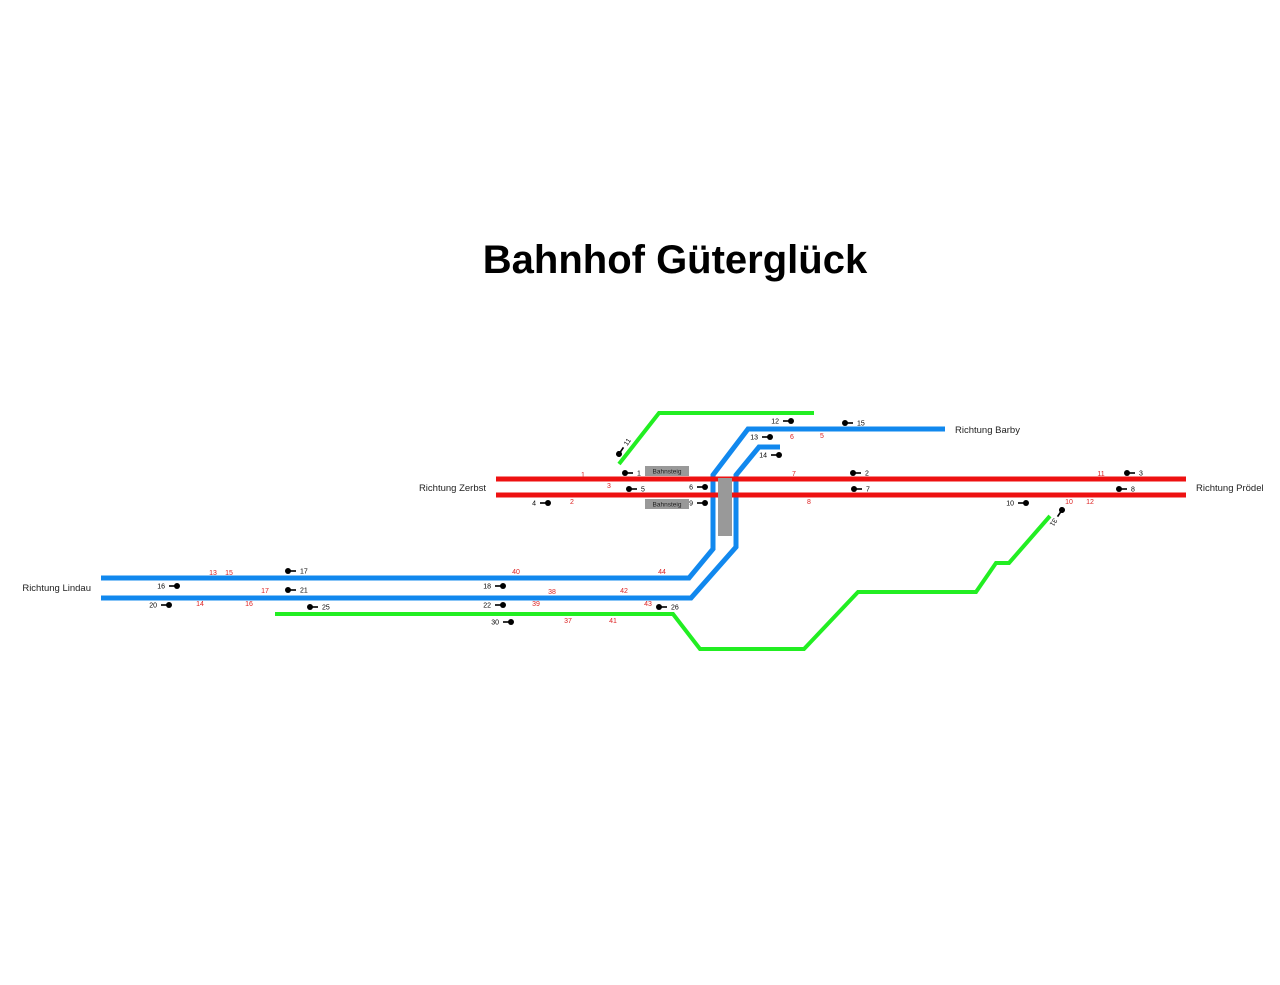 This screenshot has width=1280, height=985. What do you see at coordinates (794, 474) in the screenshot?
I see `switch-7: 7` at bounding box center [794, 474].